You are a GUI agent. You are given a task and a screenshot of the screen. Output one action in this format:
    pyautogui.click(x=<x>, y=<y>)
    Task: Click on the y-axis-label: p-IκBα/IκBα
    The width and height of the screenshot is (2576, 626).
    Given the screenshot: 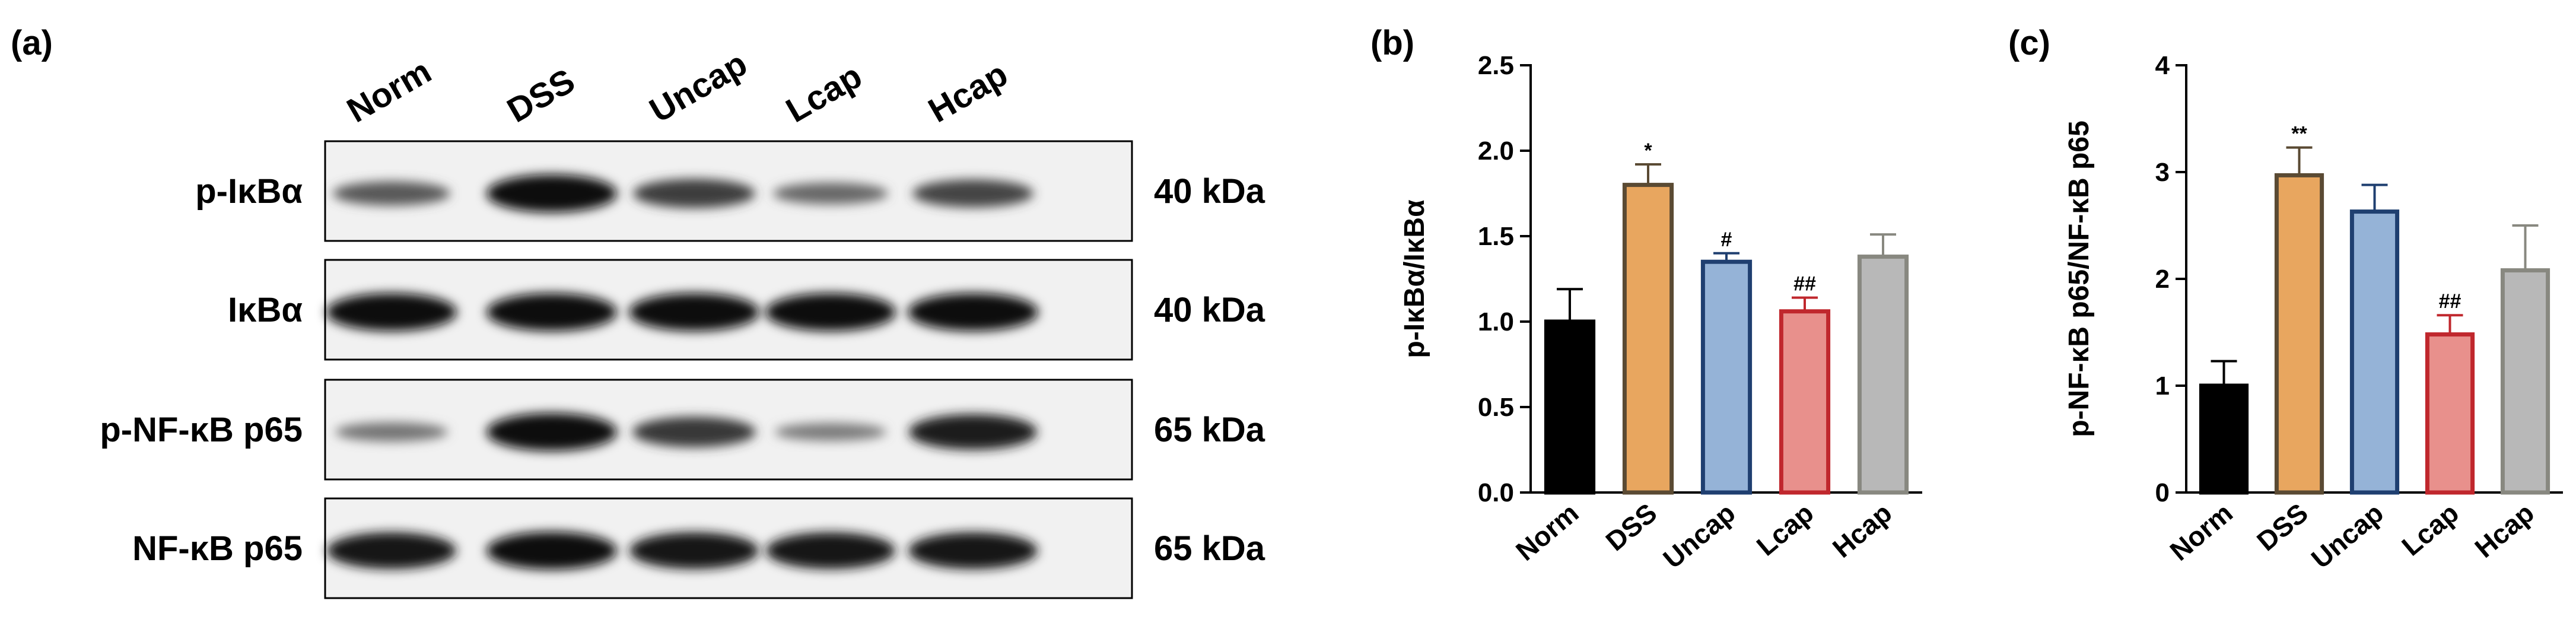 What is the action you would take?
    pyautogui.click(x=1414, y=278)
    